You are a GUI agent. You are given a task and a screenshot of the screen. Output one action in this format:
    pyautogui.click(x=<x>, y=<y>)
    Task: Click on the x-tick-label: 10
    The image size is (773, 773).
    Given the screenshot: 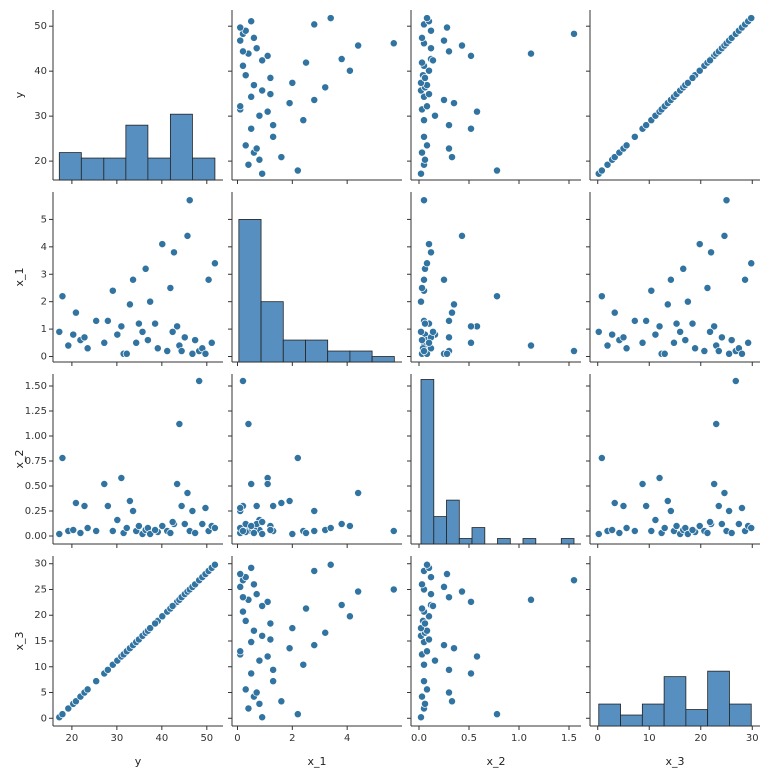 What is the action you would take?
    pyautogui.click(x=649, y=738)
    